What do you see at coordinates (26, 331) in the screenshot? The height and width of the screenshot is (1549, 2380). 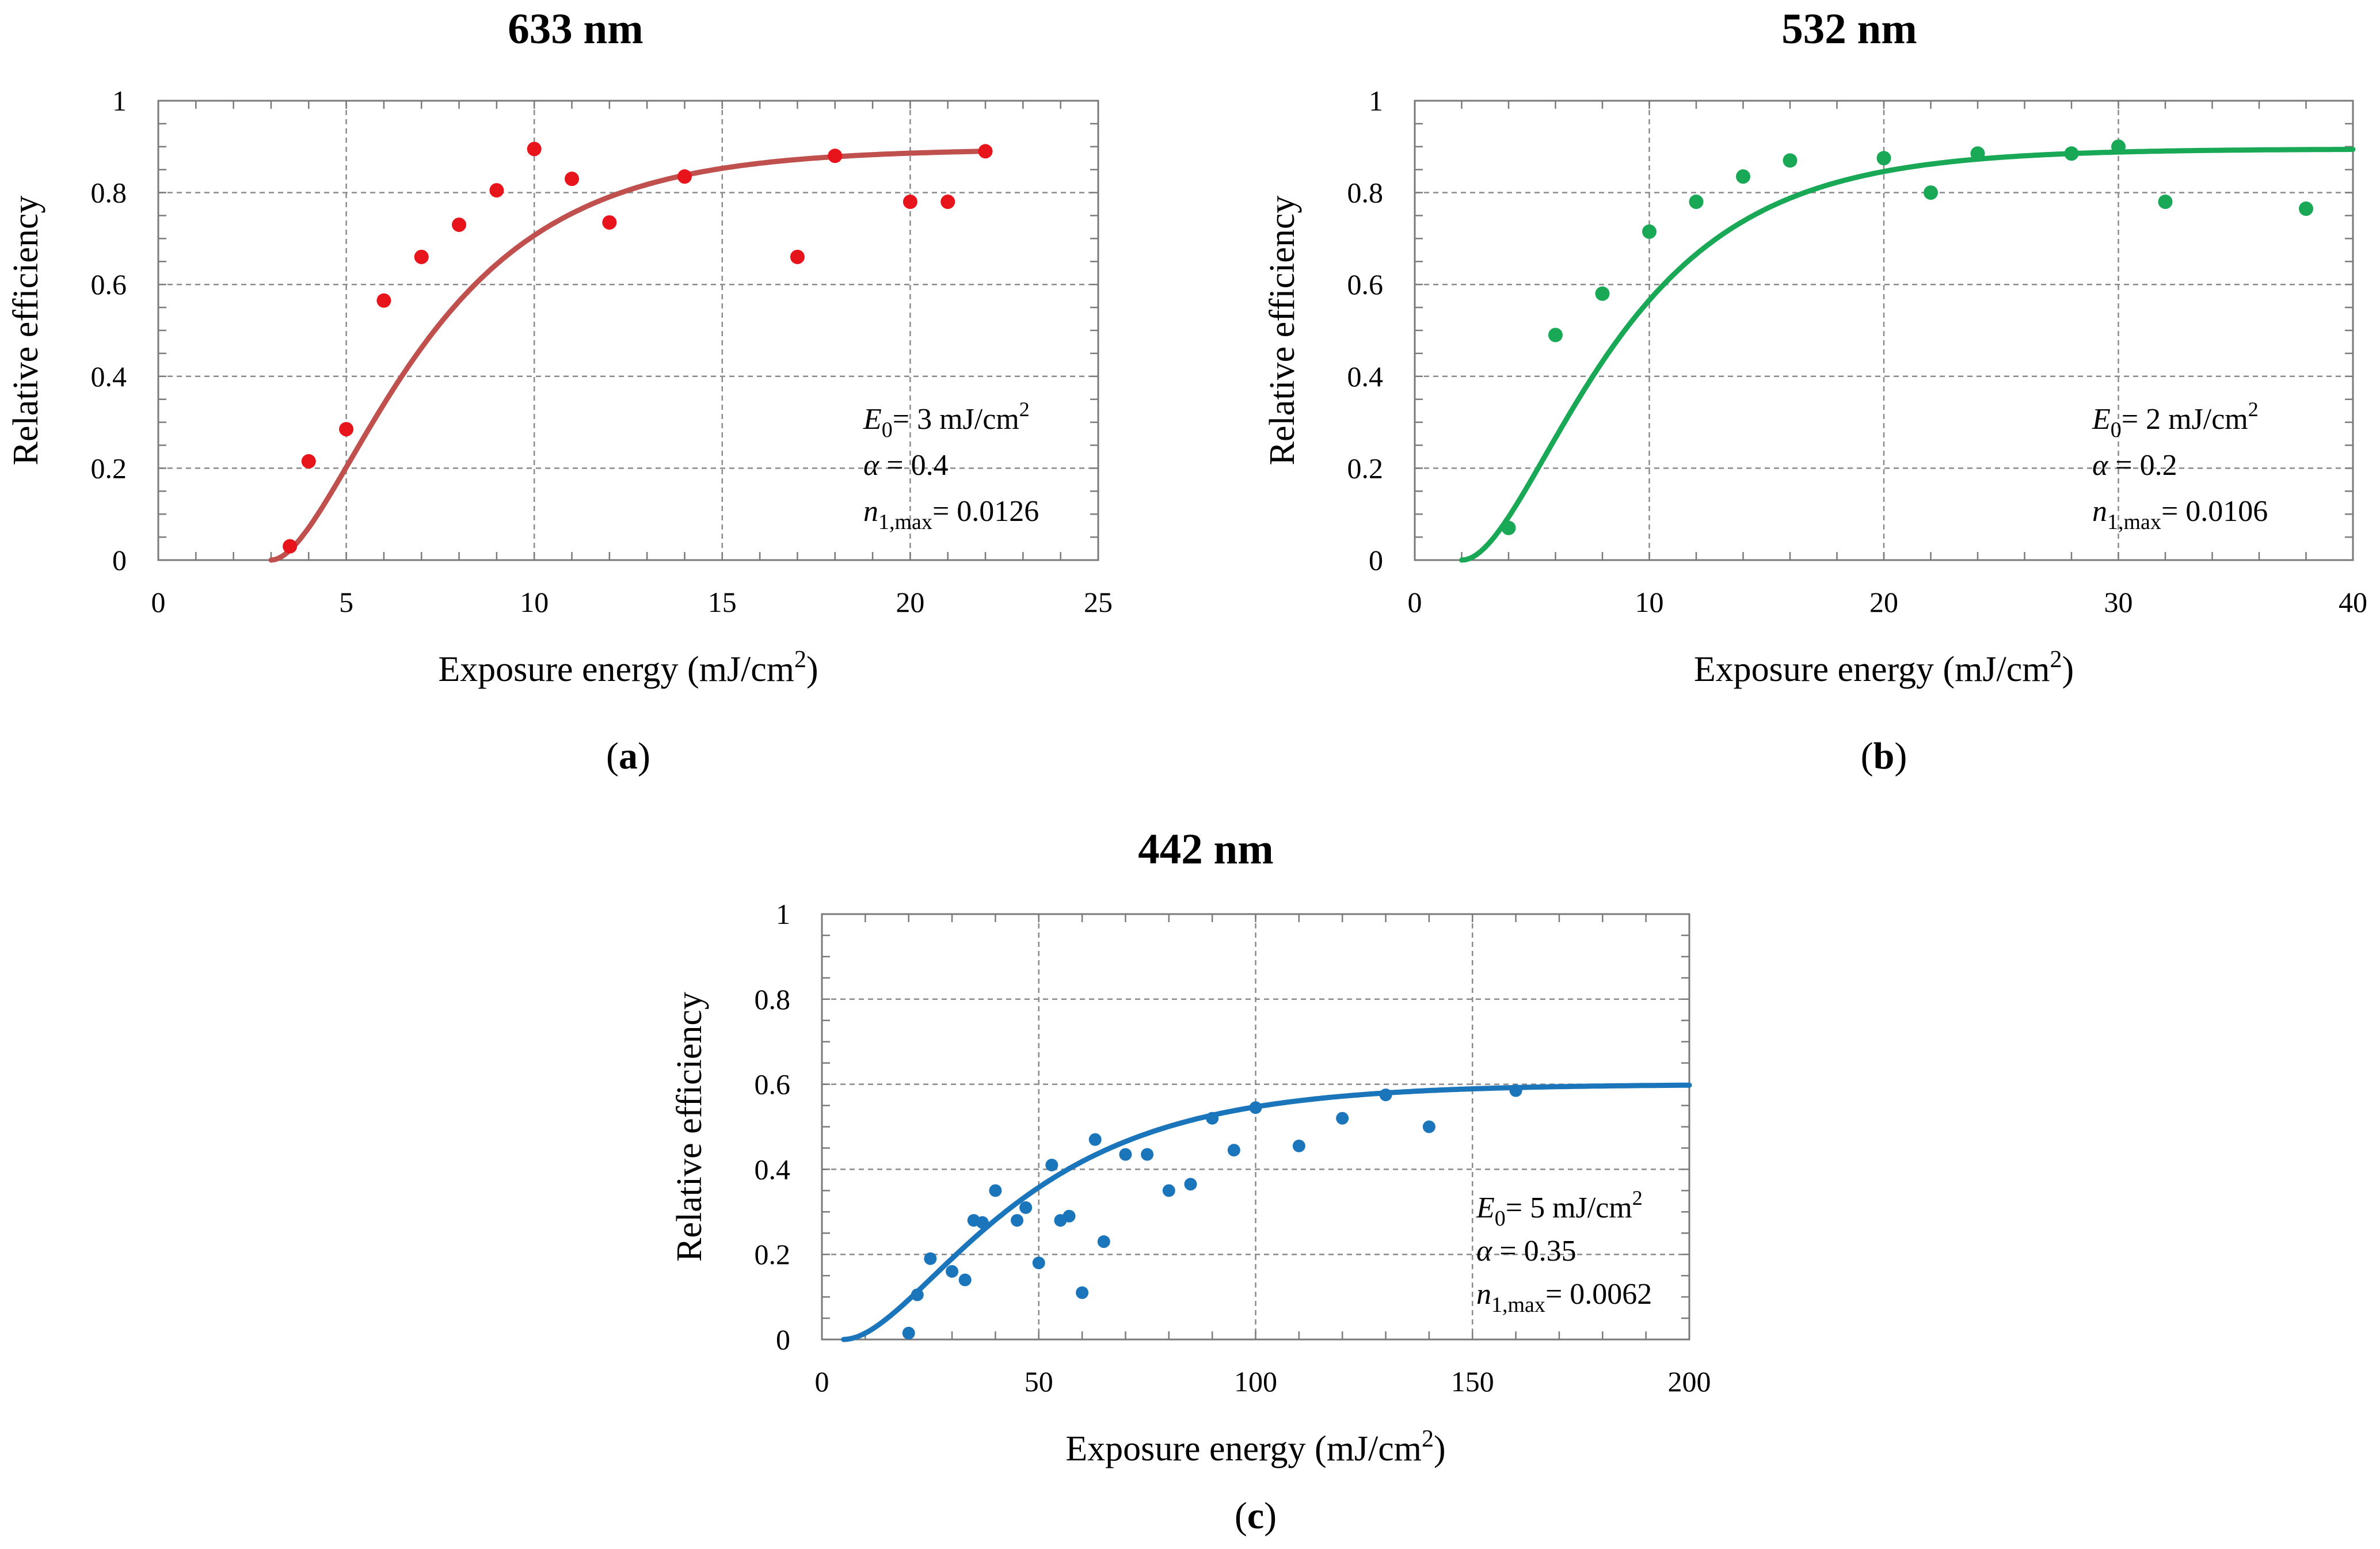 I see `y-axis-label: Relative efficiency` at bounding box center [26, 331].